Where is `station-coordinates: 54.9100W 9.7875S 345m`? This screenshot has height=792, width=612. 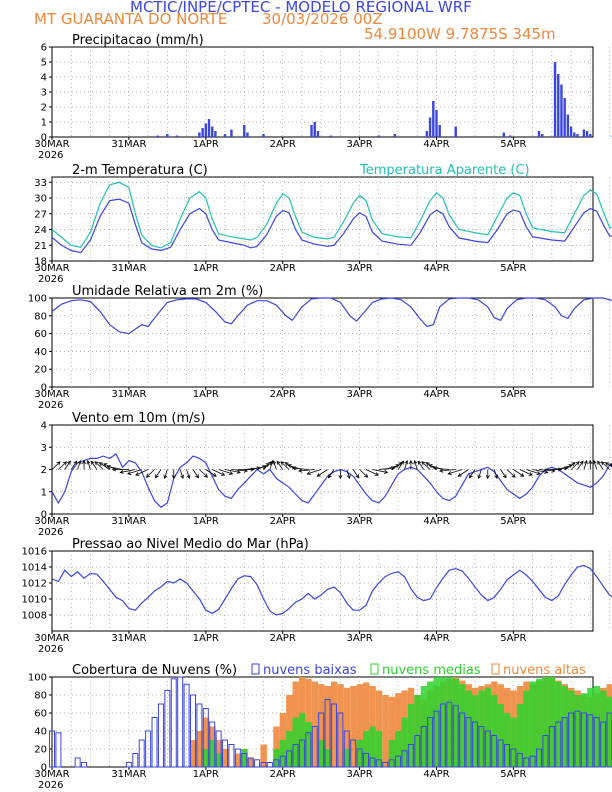
station-coordinates: 54.9100W 9.7875S 345m is located at coordinates (460, 34).